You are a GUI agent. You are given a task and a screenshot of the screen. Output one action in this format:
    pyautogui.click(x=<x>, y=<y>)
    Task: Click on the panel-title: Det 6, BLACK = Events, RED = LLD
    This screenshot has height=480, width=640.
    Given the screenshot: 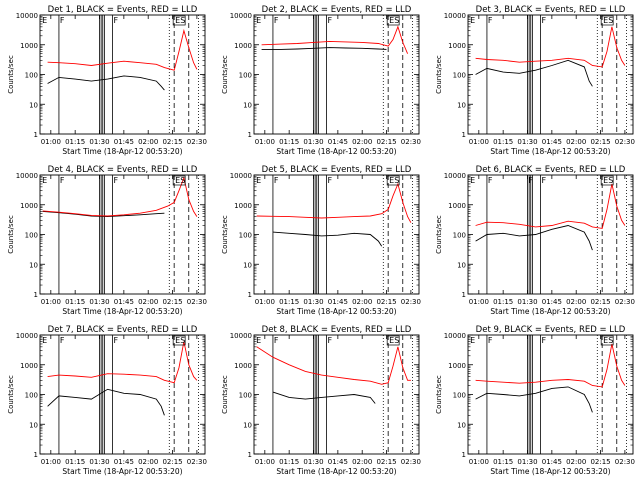 What is the action you would take?
    pyautogui.click(x=551, y=170)
    